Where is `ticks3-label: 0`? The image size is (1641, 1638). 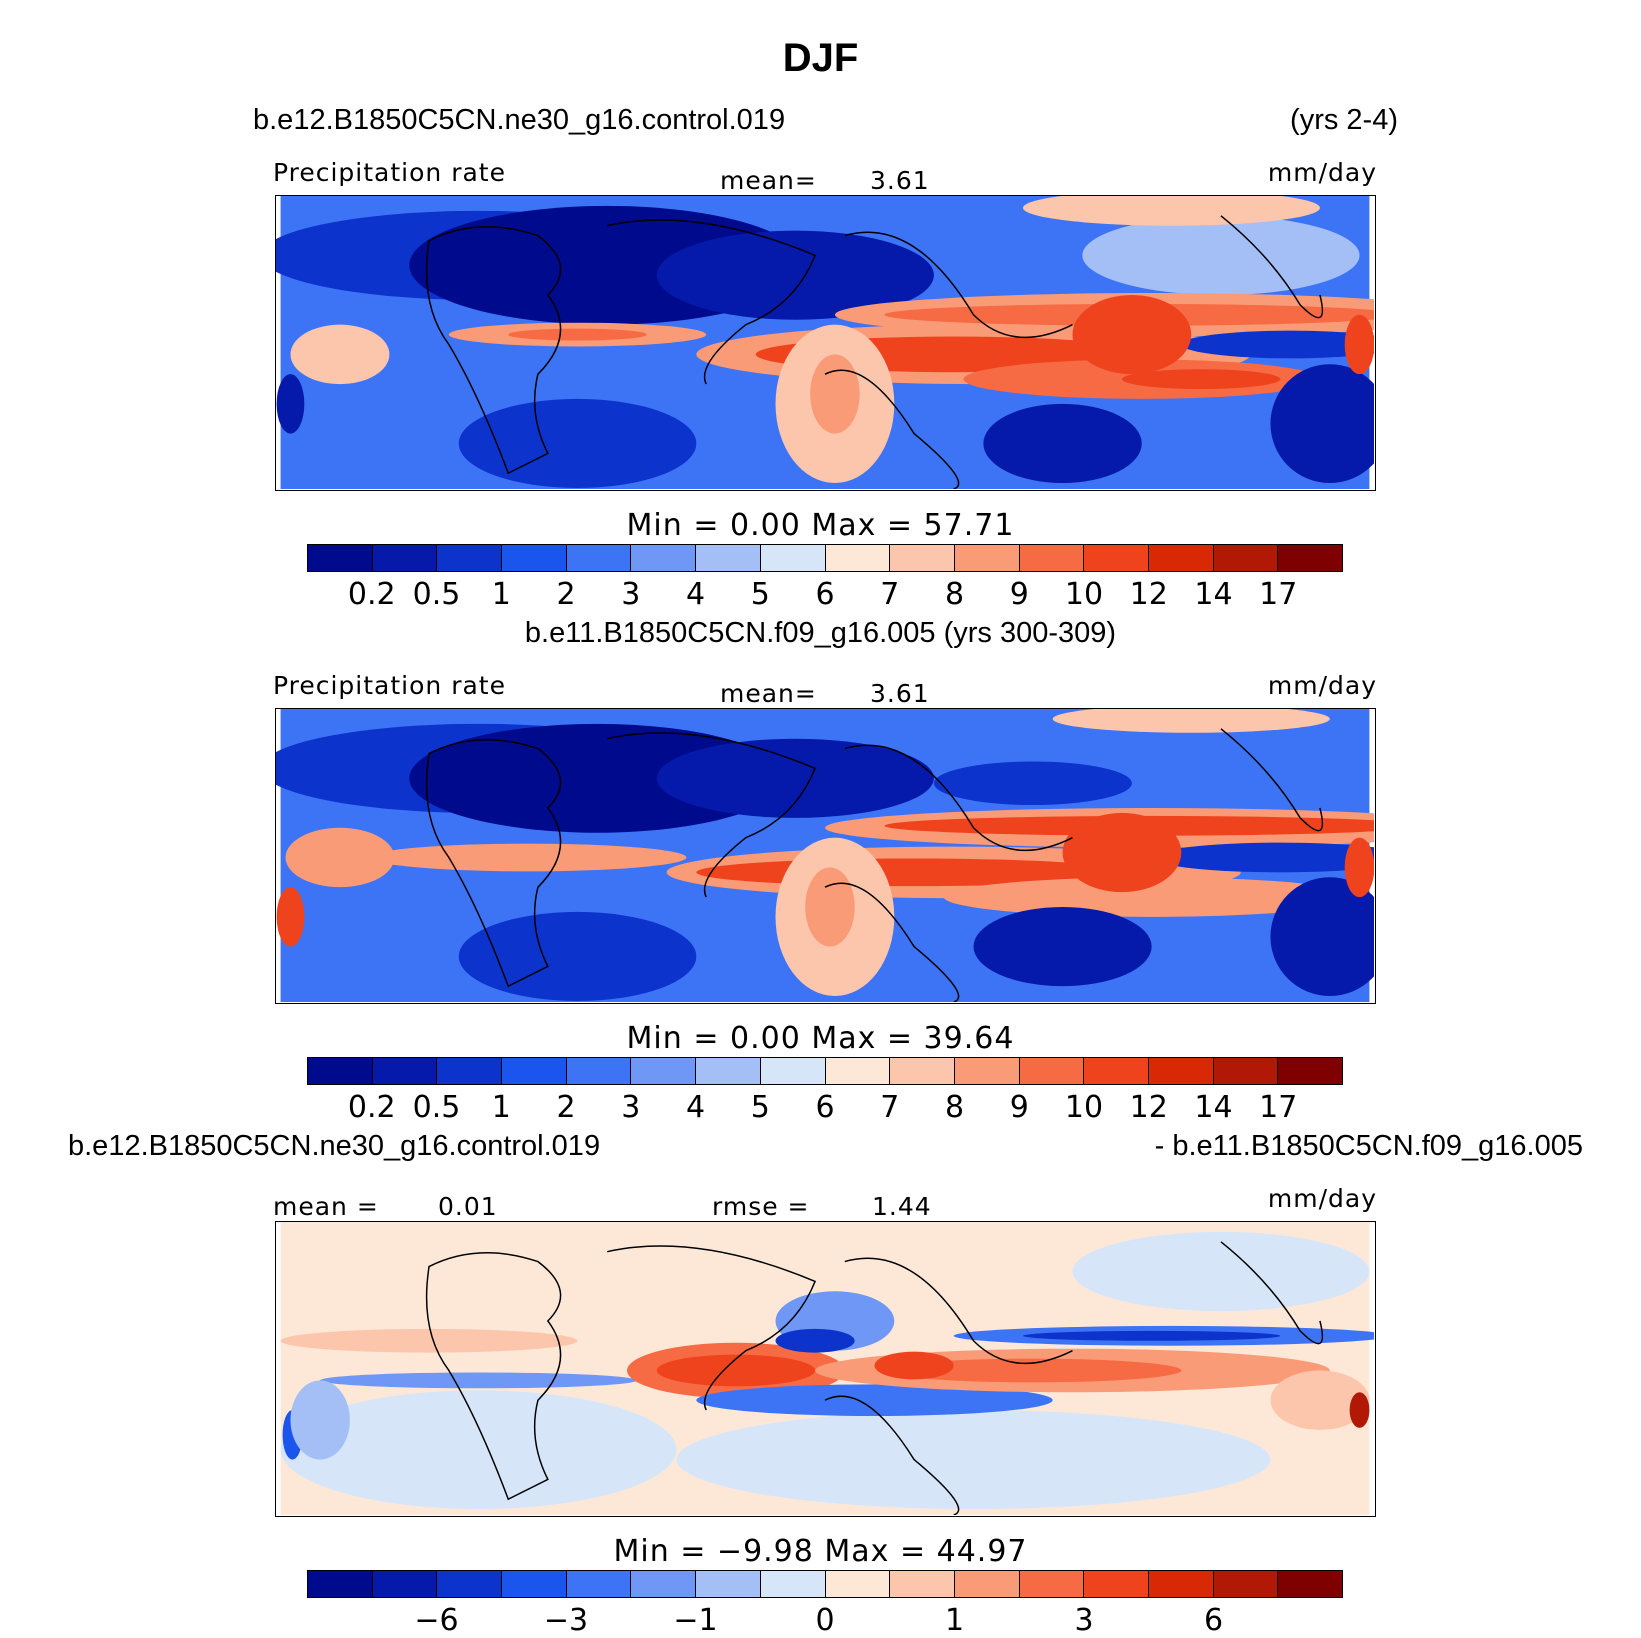
ticks3-label: 0 is located at coordinates (825, 1620).